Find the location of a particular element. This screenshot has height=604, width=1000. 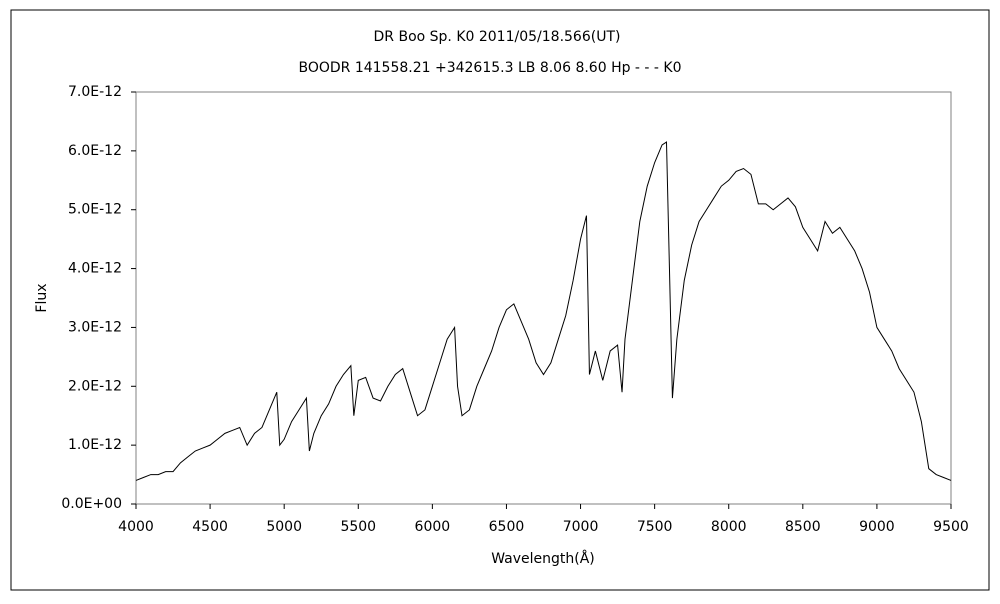

x-tick-label: 9500 is located at coordinates (951, 527).